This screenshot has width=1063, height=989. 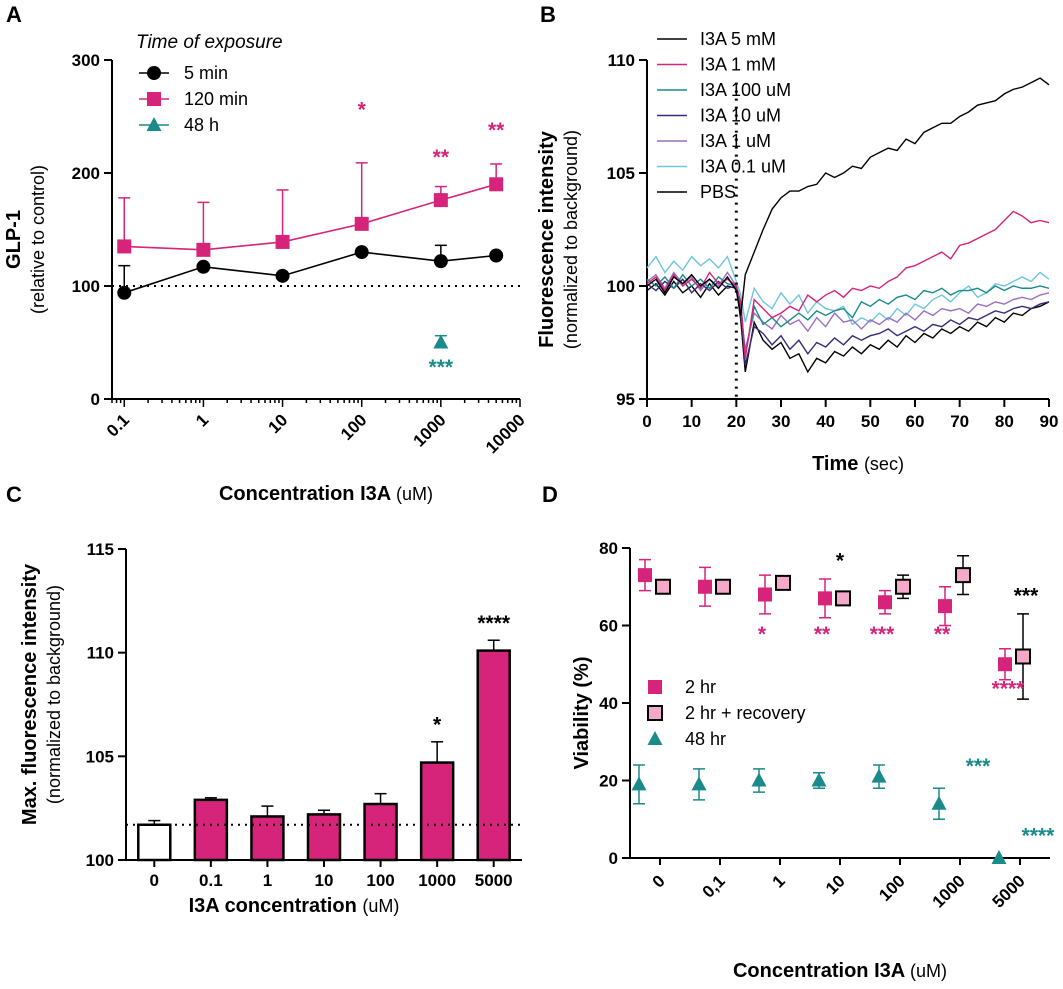 I want to click on y-axis-title: Viability (%), so click(x=582, y=713).